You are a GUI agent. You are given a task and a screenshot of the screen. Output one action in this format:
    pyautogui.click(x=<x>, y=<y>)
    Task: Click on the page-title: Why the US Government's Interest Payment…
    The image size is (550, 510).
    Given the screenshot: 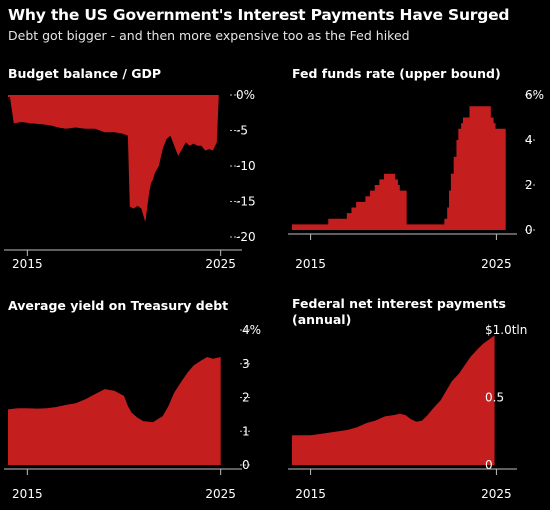 What is the action you would take?
    pyautogui.click(x=259, y=15)
    